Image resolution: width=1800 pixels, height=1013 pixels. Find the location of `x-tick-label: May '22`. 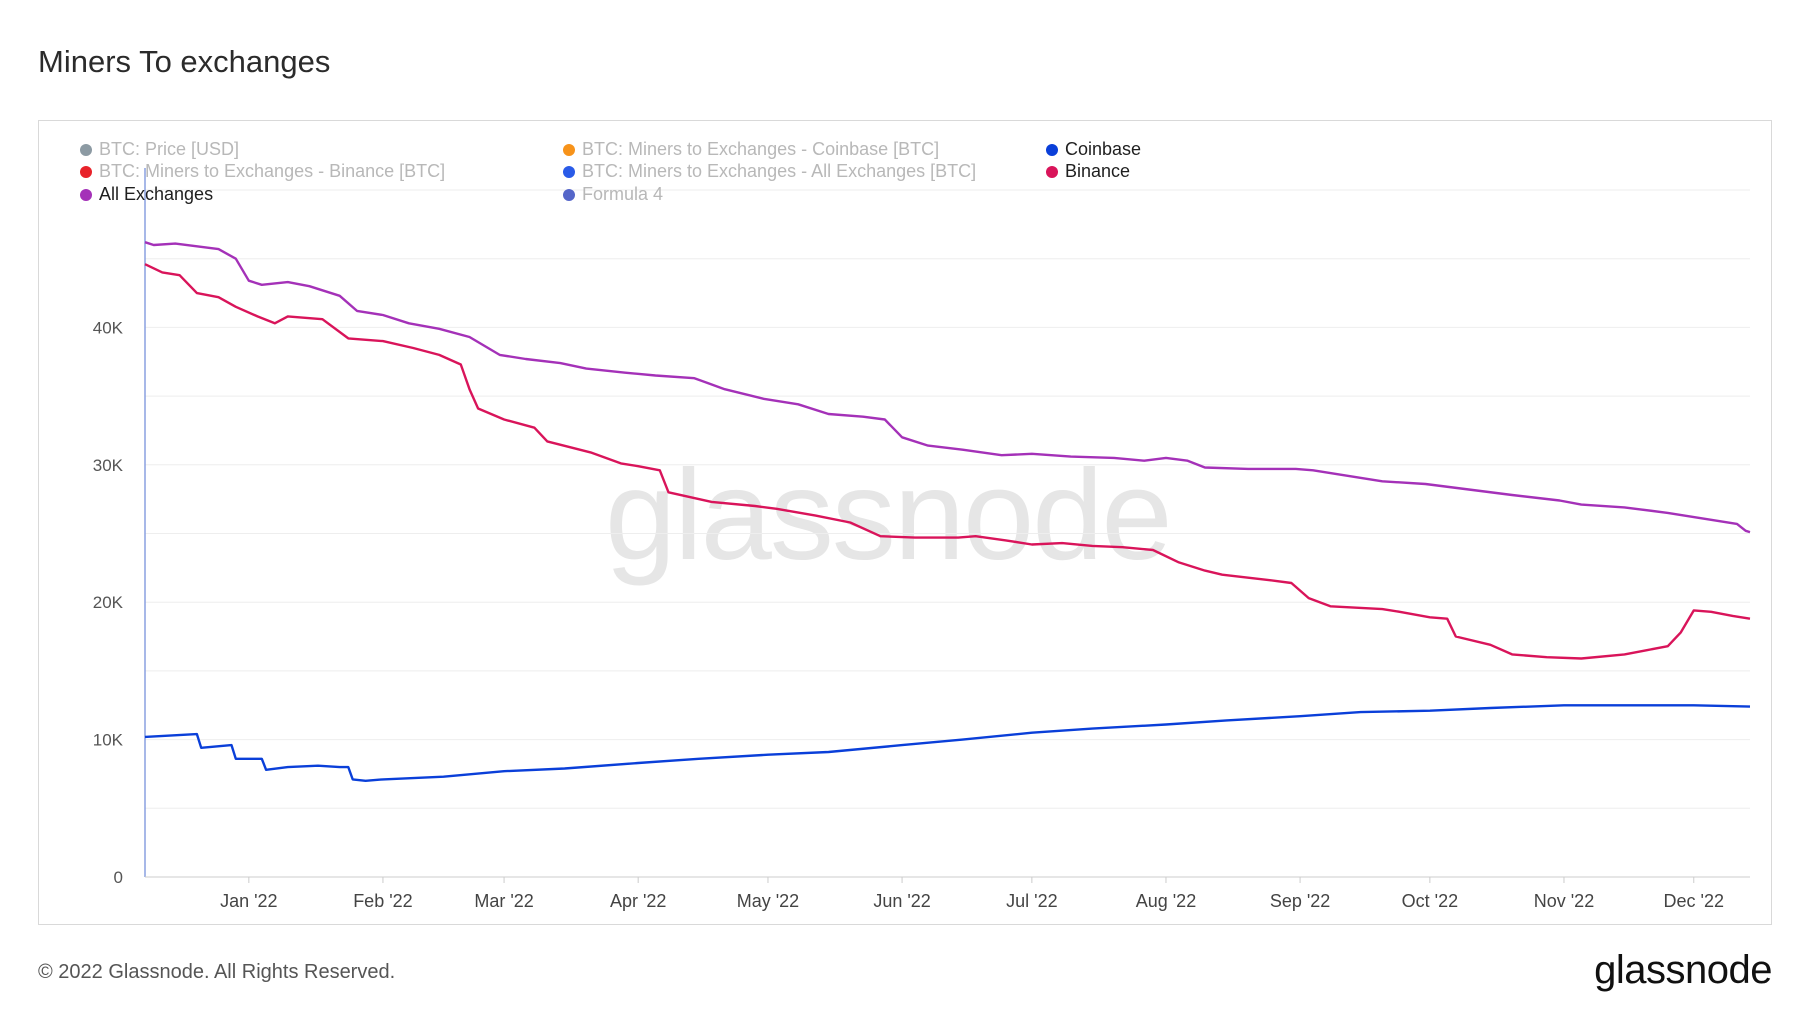

x-tick-label: May '22 is located at coordinates (768, 901).